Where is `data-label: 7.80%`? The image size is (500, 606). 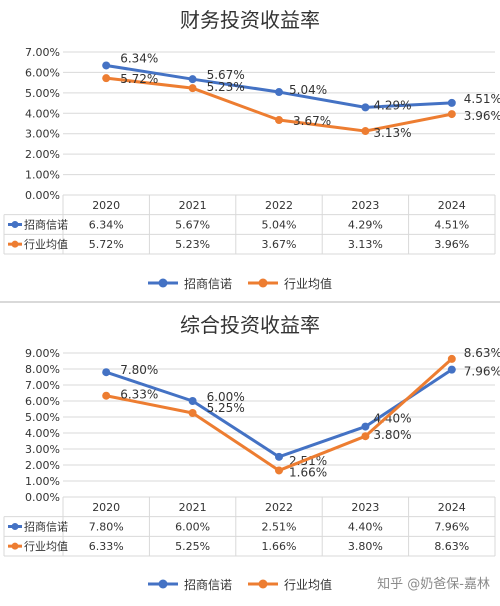 data-label: 7.80% is located at coordinates (139, 370).